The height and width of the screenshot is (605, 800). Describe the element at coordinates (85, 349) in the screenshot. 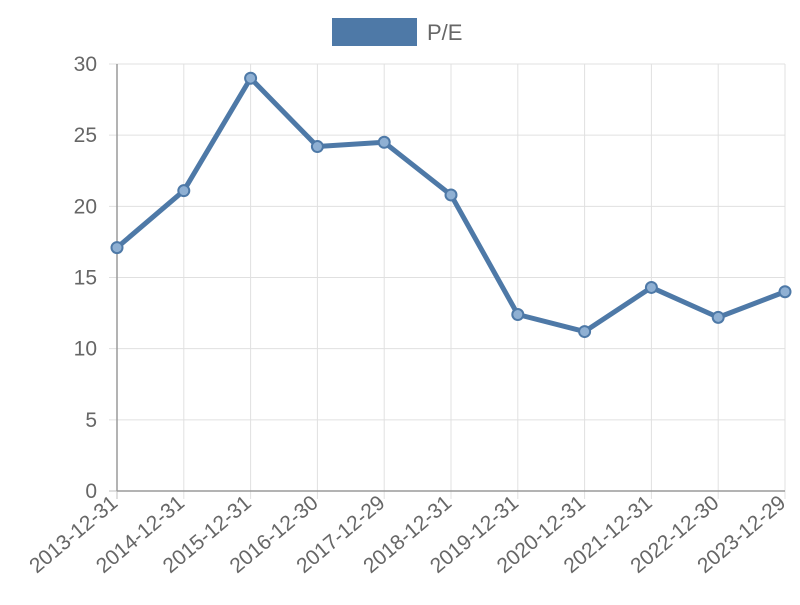

I see `y-tick-label: 10` at that location.